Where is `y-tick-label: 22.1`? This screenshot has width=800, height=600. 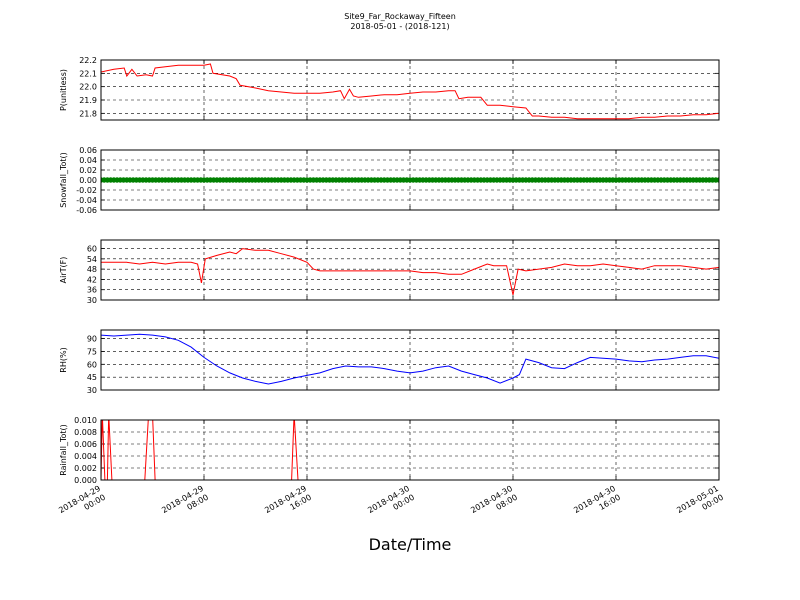
y-tick-label: 22.1 is located at coordinates (88, 73).